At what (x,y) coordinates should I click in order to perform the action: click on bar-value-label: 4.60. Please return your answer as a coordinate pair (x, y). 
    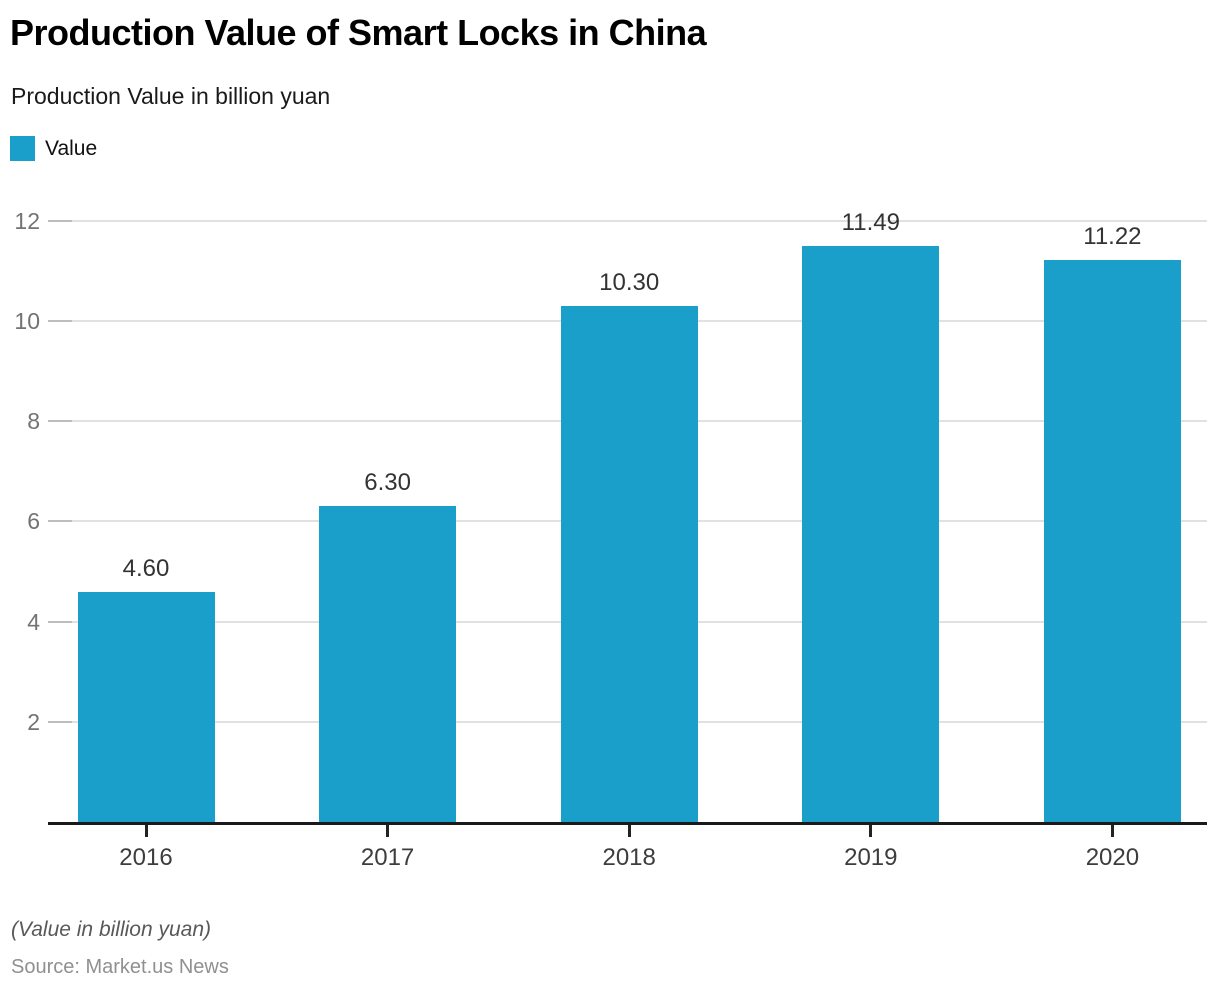
    Looking at the image, I should click on (146, 568).